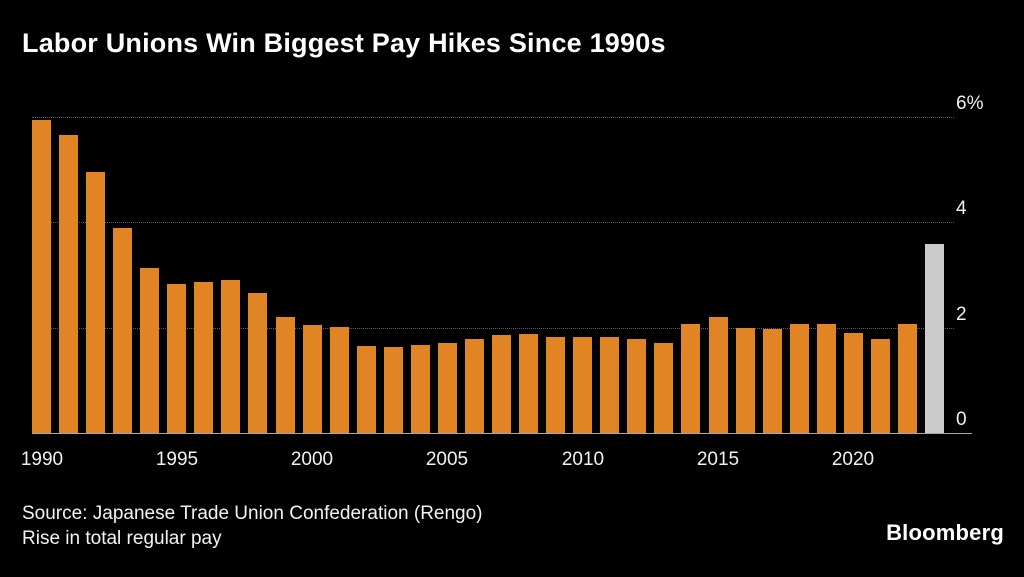 The height and width of the screenshot is (577, 1024). Describe the element at coordinates (961, 419) in the screenshot. I see `y-axis-label-0: 0` at that location.